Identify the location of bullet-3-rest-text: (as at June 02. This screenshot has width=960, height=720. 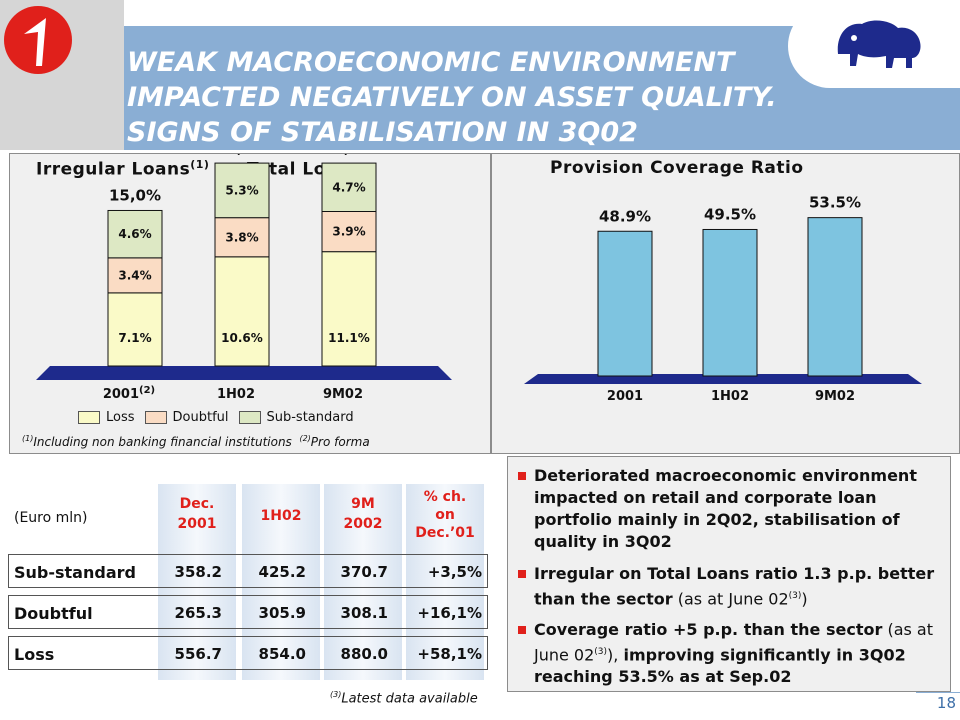
(733, 642).